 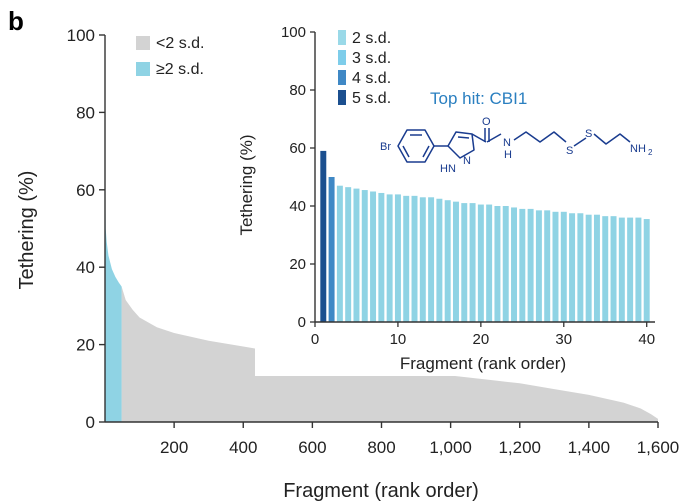 I want to click on main-x-tick-label: 1,400, so click(x=589, y=447).